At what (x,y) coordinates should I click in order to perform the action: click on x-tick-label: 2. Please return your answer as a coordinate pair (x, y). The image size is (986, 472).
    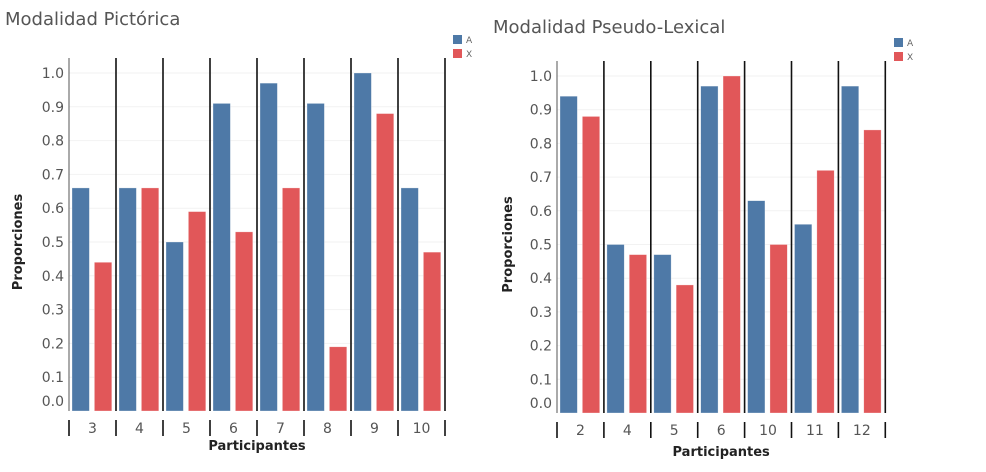
    Looking at the image, I should click on (580, 431).